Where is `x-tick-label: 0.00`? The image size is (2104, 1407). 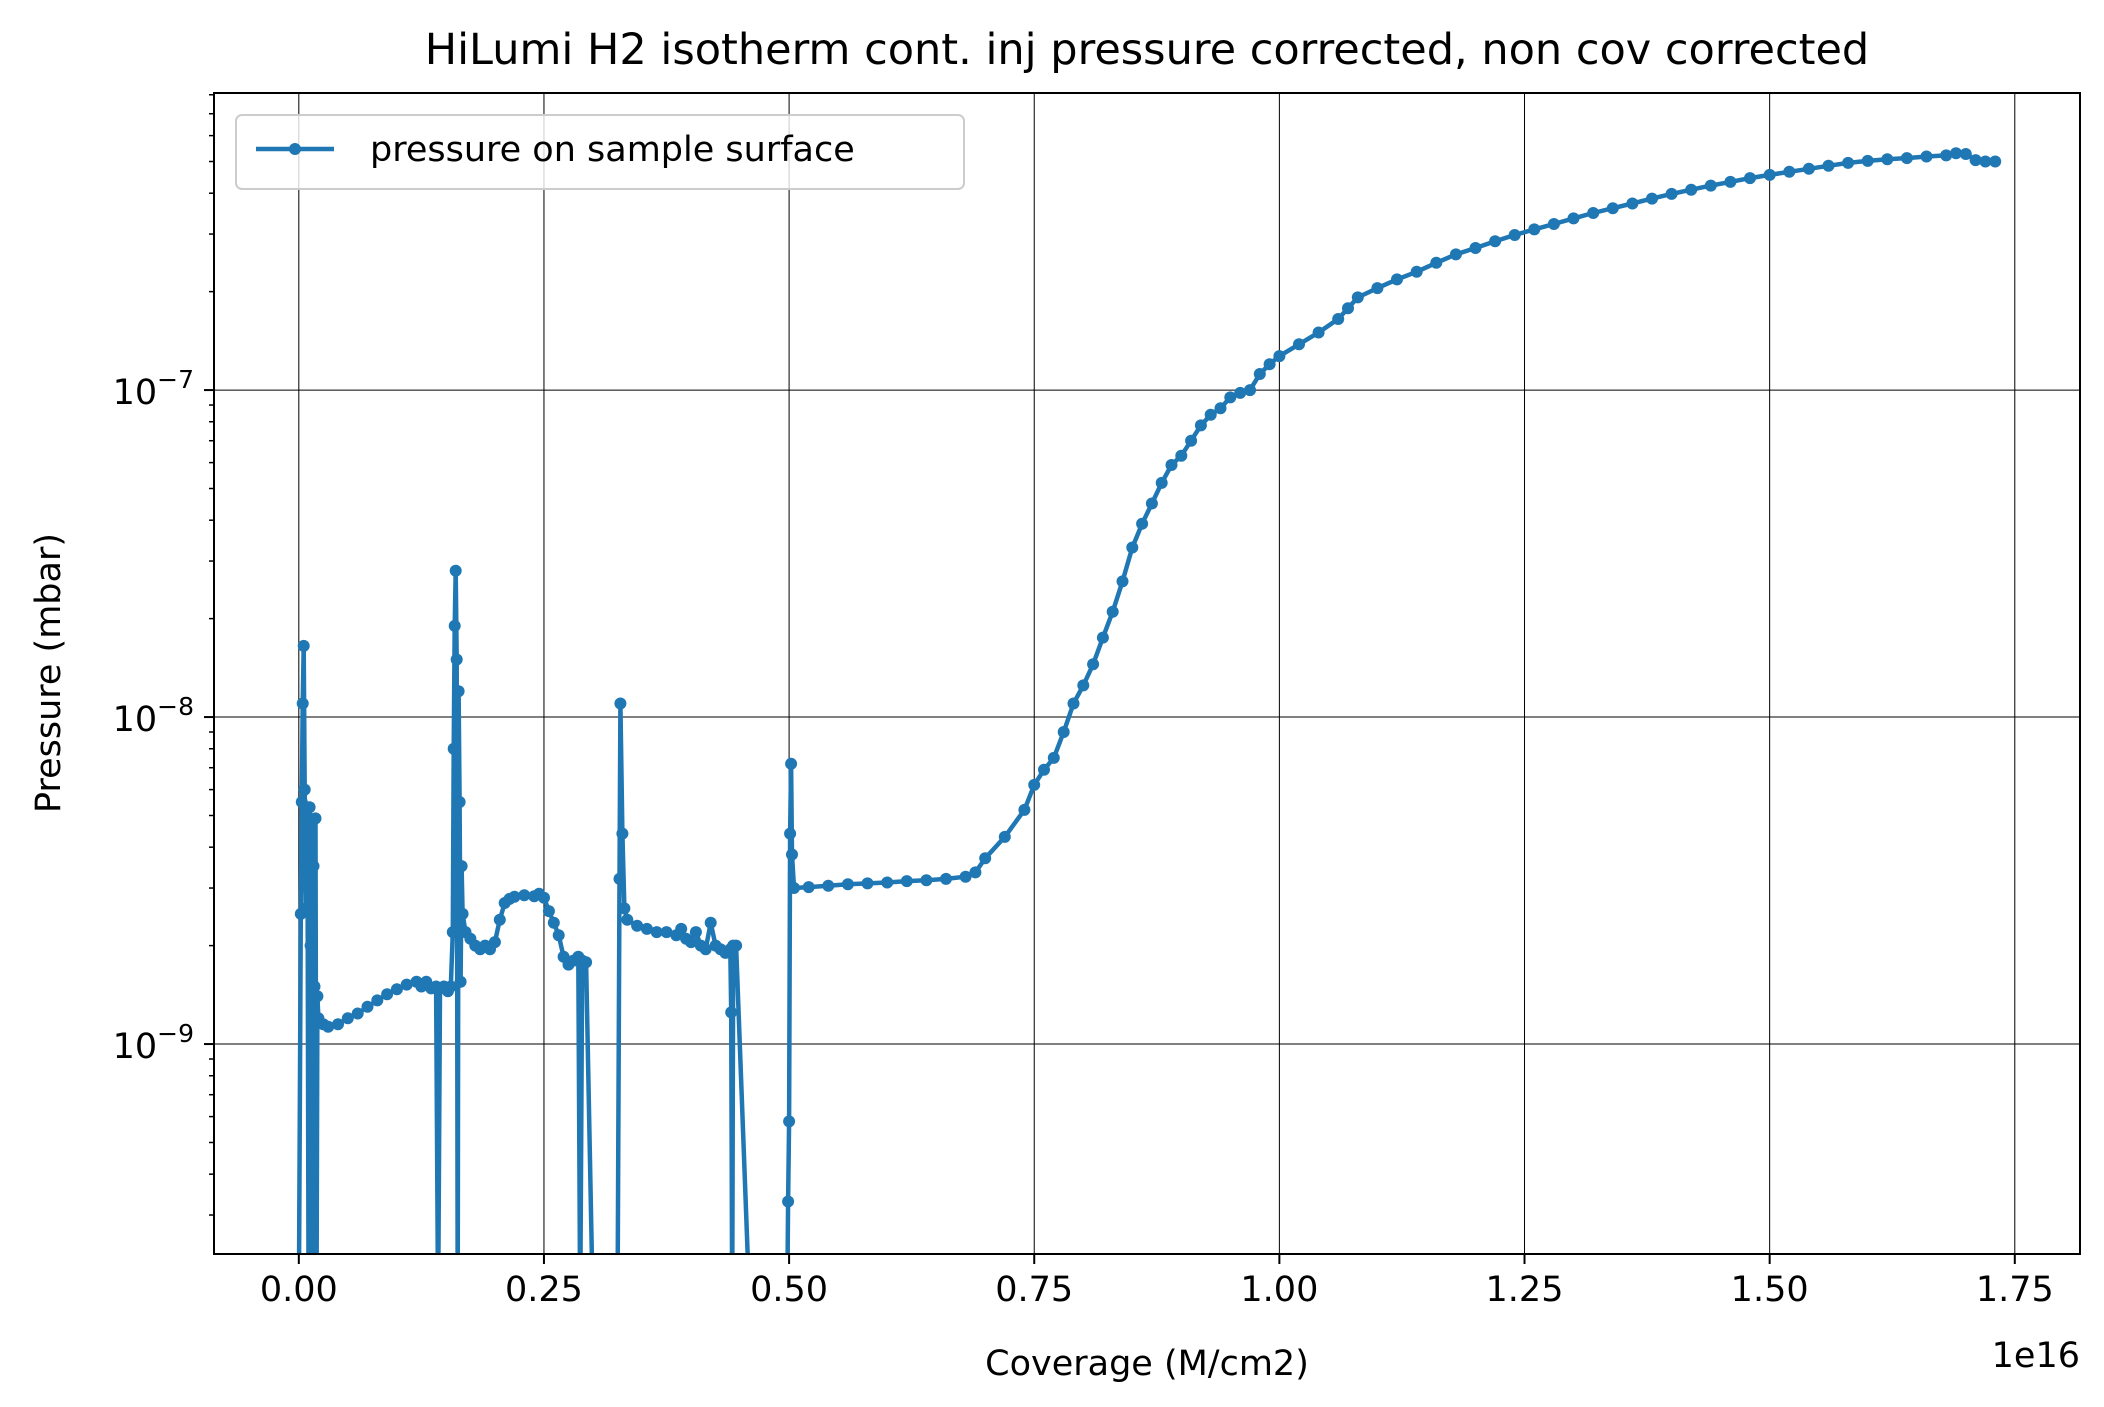 x-tick-label: 0.00 is located at coordinates (299, 1290).